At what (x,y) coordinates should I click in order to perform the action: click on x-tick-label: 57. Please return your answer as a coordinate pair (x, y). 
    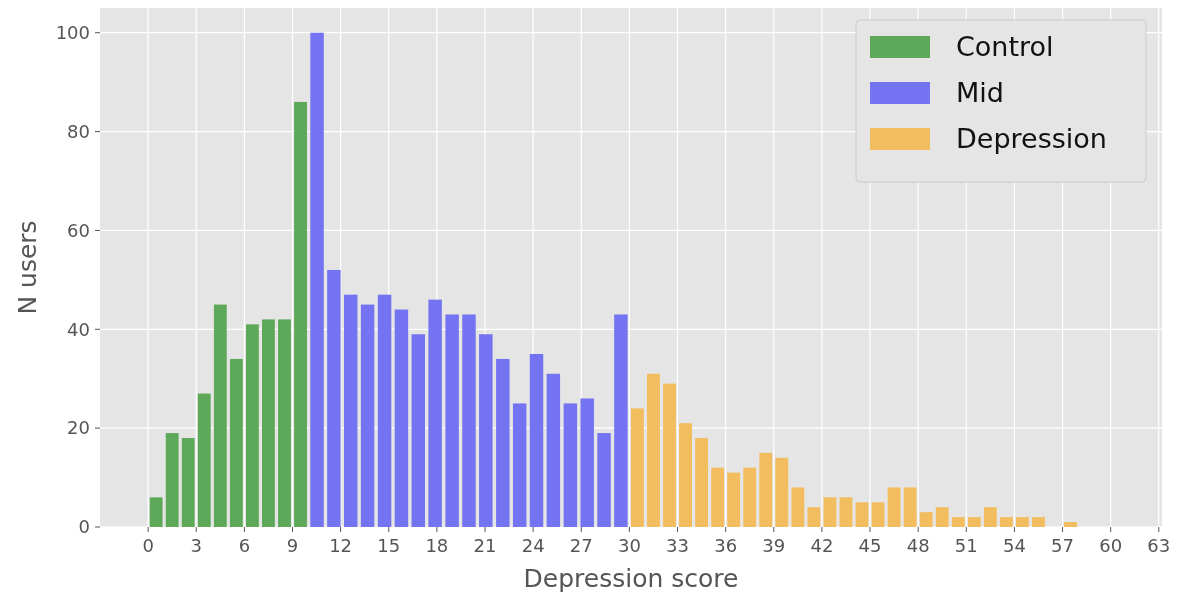
    Looking at the image, I should click on (1062, 545).